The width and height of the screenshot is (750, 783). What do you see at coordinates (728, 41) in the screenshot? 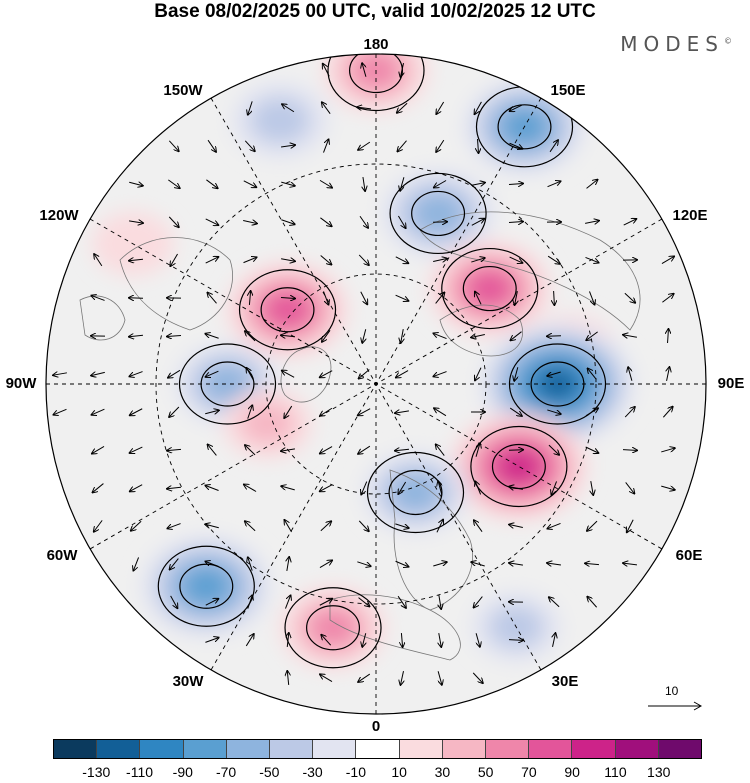
I see `copyright-mark: ©` at bounding box center [728, 41].